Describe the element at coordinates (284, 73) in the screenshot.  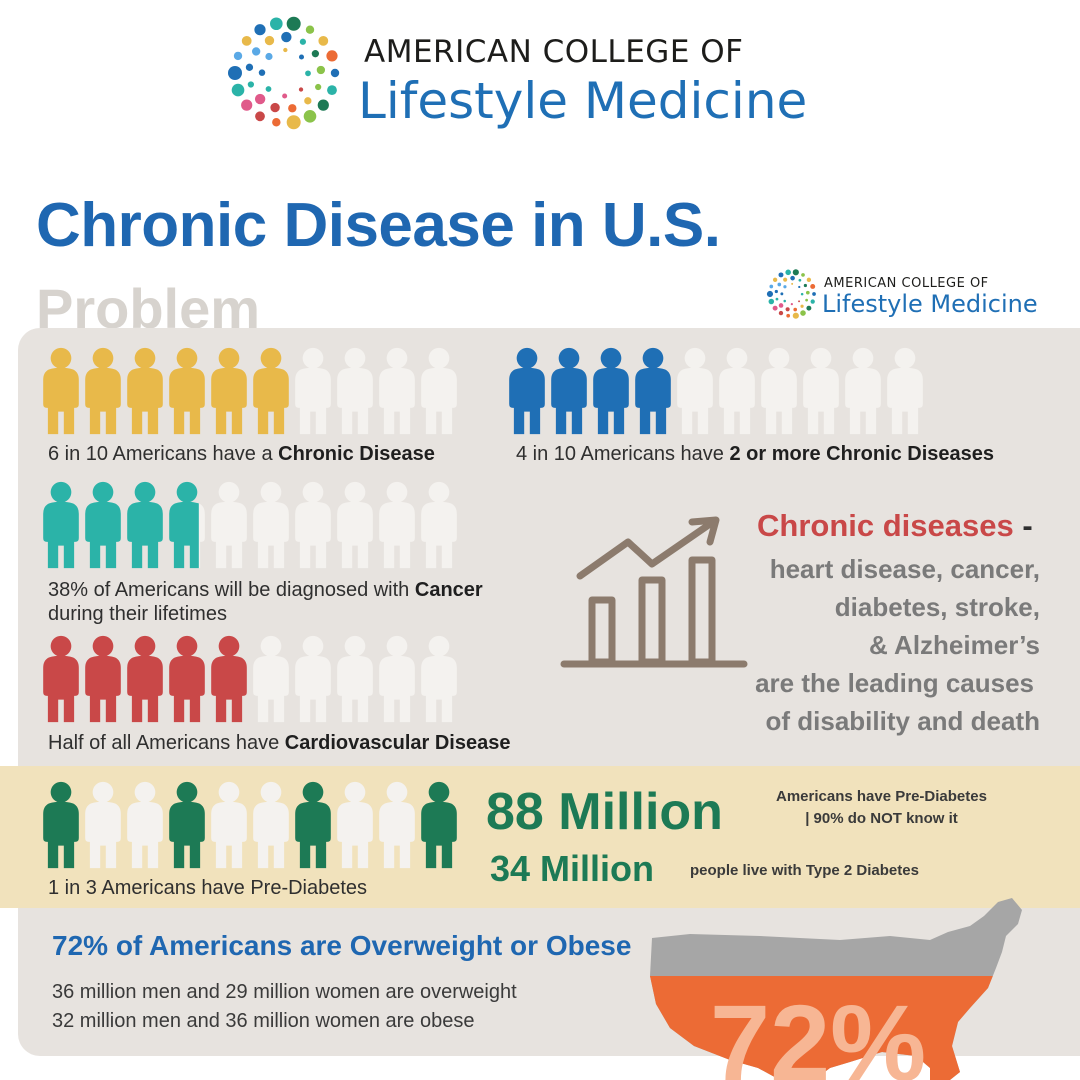
I see `logo-dots-icon` at that location.